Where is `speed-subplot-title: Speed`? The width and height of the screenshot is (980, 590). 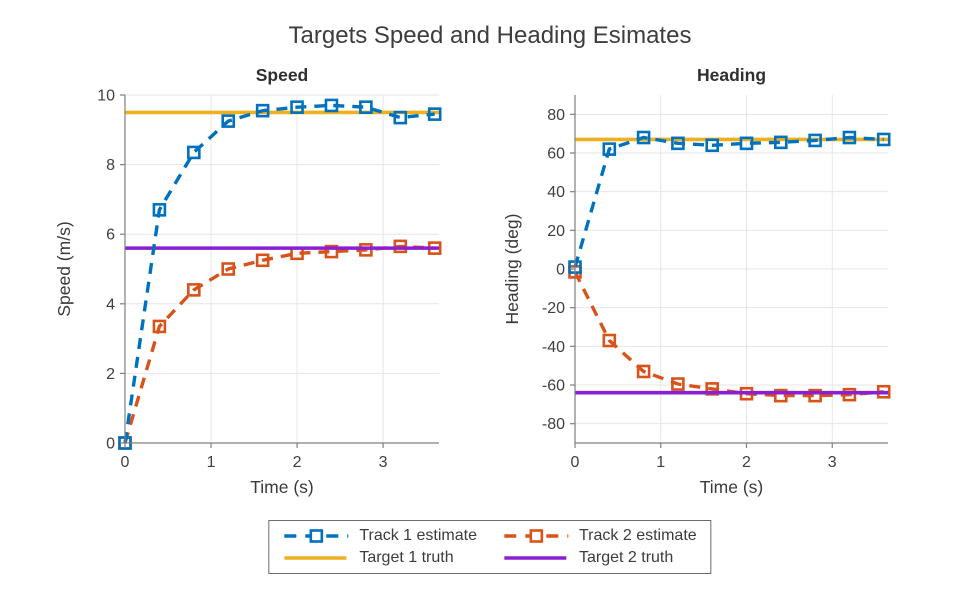
speed-subplot-title: Speed is located at coordinates (282, 75).